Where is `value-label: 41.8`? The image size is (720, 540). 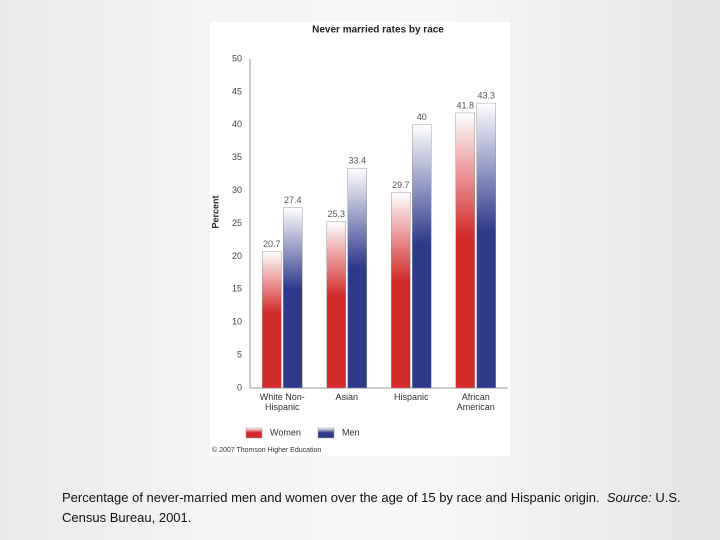 value-label: 41.8 is located at coordinates (465, 105).